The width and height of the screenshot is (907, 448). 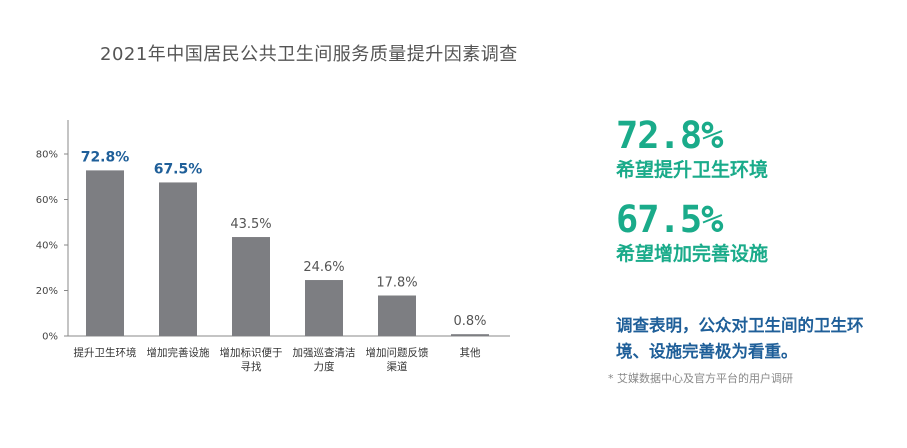 I want to click on y-tick-label: 60%, so click(x=47, y=200).